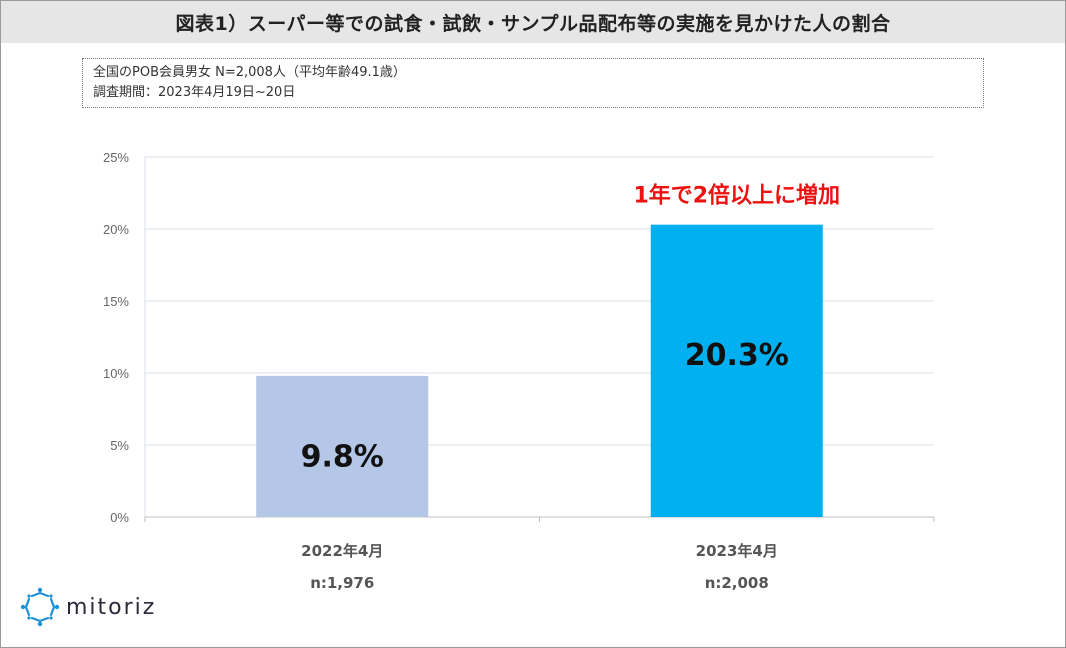 This screenshot has height=648, width=1066. What do you see at coordinates (249, 72) in the screenshot?
I see `survey-note-line1: 全国のPOB会員男女 N=2,008人（平均年齢49.1歳）` at bounding box center [249, 72].